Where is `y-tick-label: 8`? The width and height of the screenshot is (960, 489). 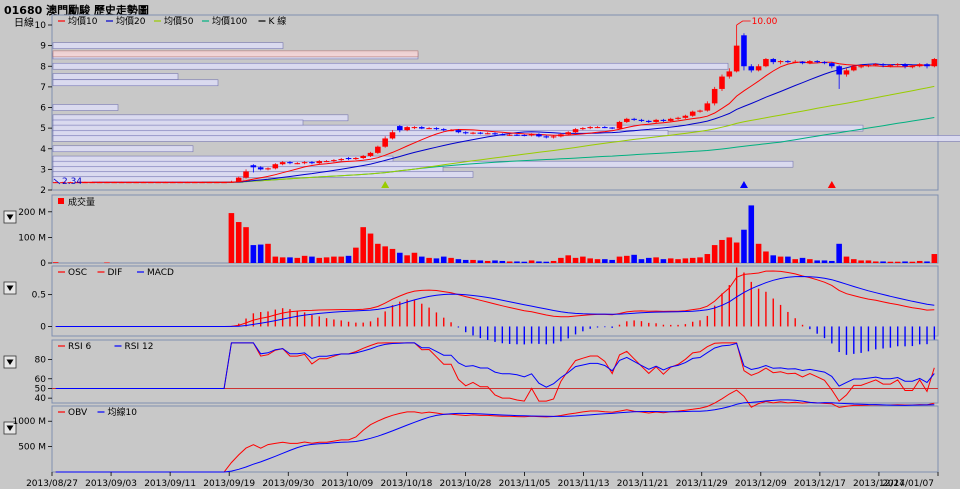 y-tick-label: 8 is located at coordinates (43, 67).